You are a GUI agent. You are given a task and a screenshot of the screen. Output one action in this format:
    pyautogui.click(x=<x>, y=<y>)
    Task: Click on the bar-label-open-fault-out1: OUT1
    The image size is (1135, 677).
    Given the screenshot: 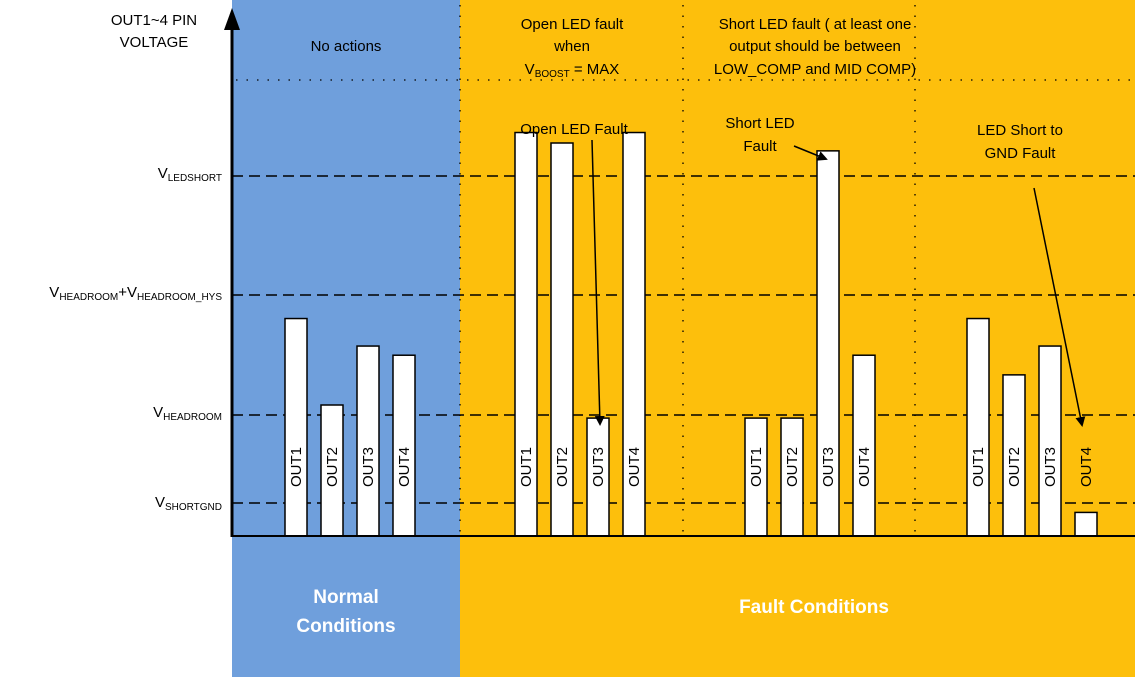 What is the action you would take?
    pyautogui.click(x=526, y=467)
    